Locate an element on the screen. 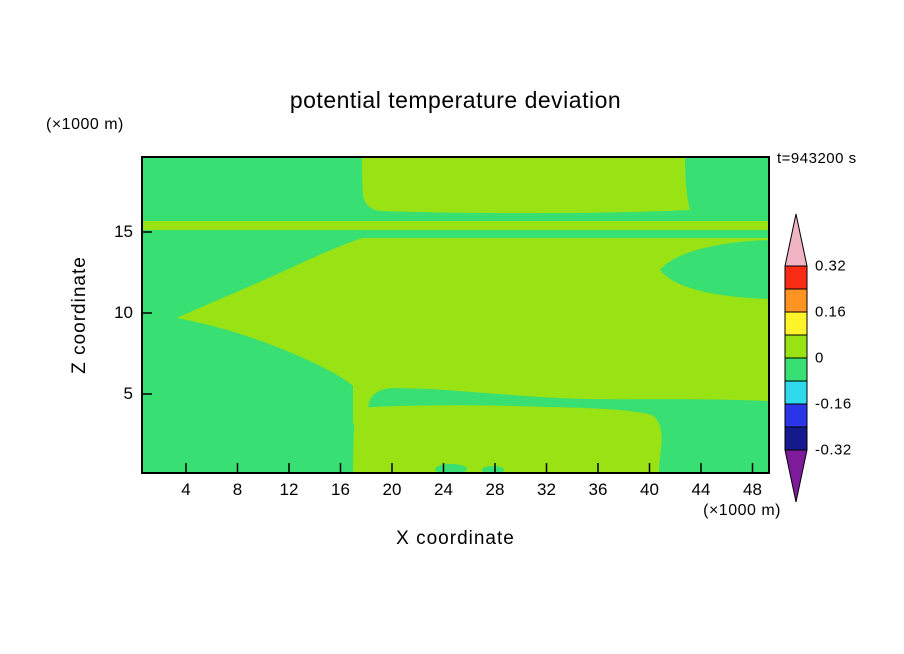 Image resolution: width=904 pixels, height=654 pixels. colorbar-overflow-bottom-arrow is located at coordinates (796, 476).